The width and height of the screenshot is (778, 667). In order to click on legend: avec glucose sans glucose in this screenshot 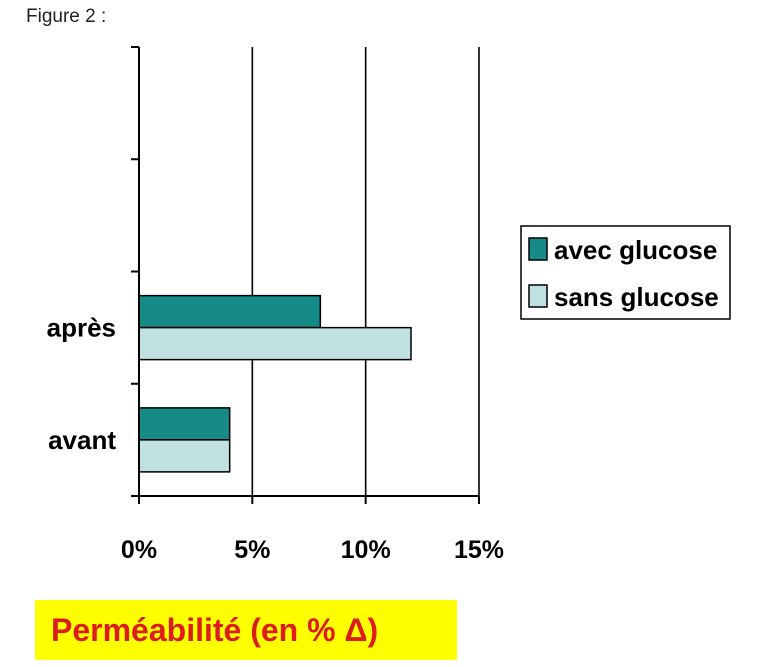, I will do `click(625, 272)`.